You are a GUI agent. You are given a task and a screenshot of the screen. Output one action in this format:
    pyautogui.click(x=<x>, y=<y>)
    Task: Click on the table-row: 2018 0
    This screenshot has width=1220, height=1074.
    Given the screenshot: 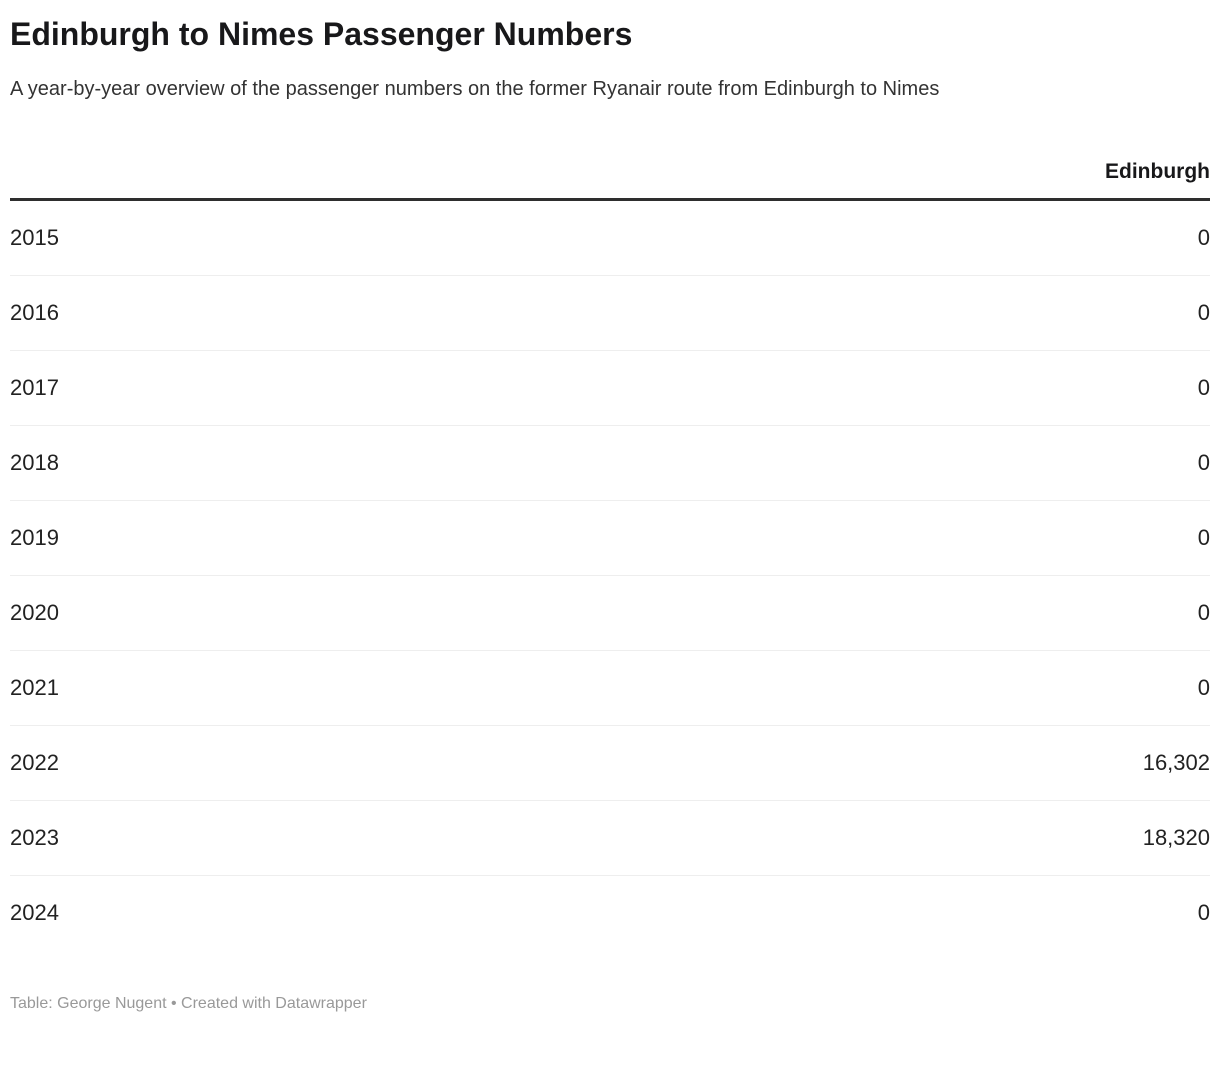 What is the action you would take?
    pyautogui.click(x=610, y=463)
    